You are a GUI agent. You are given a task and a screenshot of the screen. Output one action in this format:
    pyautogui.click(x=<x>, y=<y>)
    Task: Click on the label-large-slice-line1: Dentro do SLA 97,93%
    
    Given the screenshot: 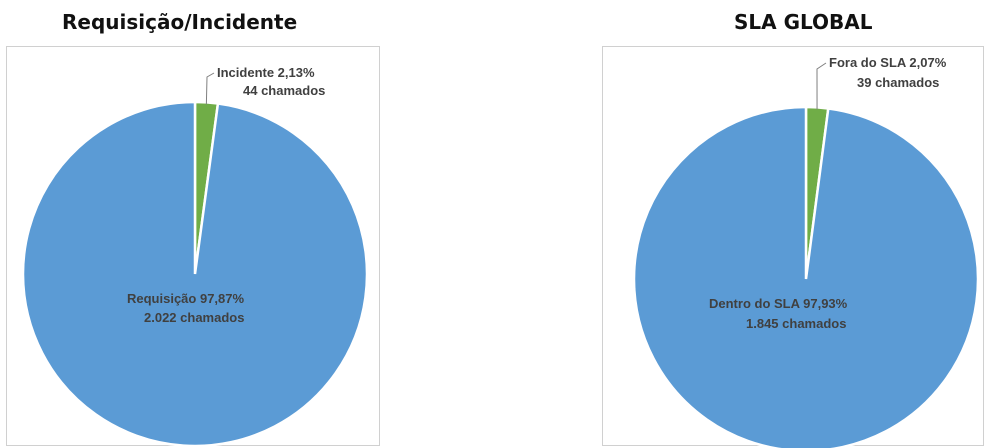 What is the action you would take?
    pyautogui.click(x=778, y=303)
    